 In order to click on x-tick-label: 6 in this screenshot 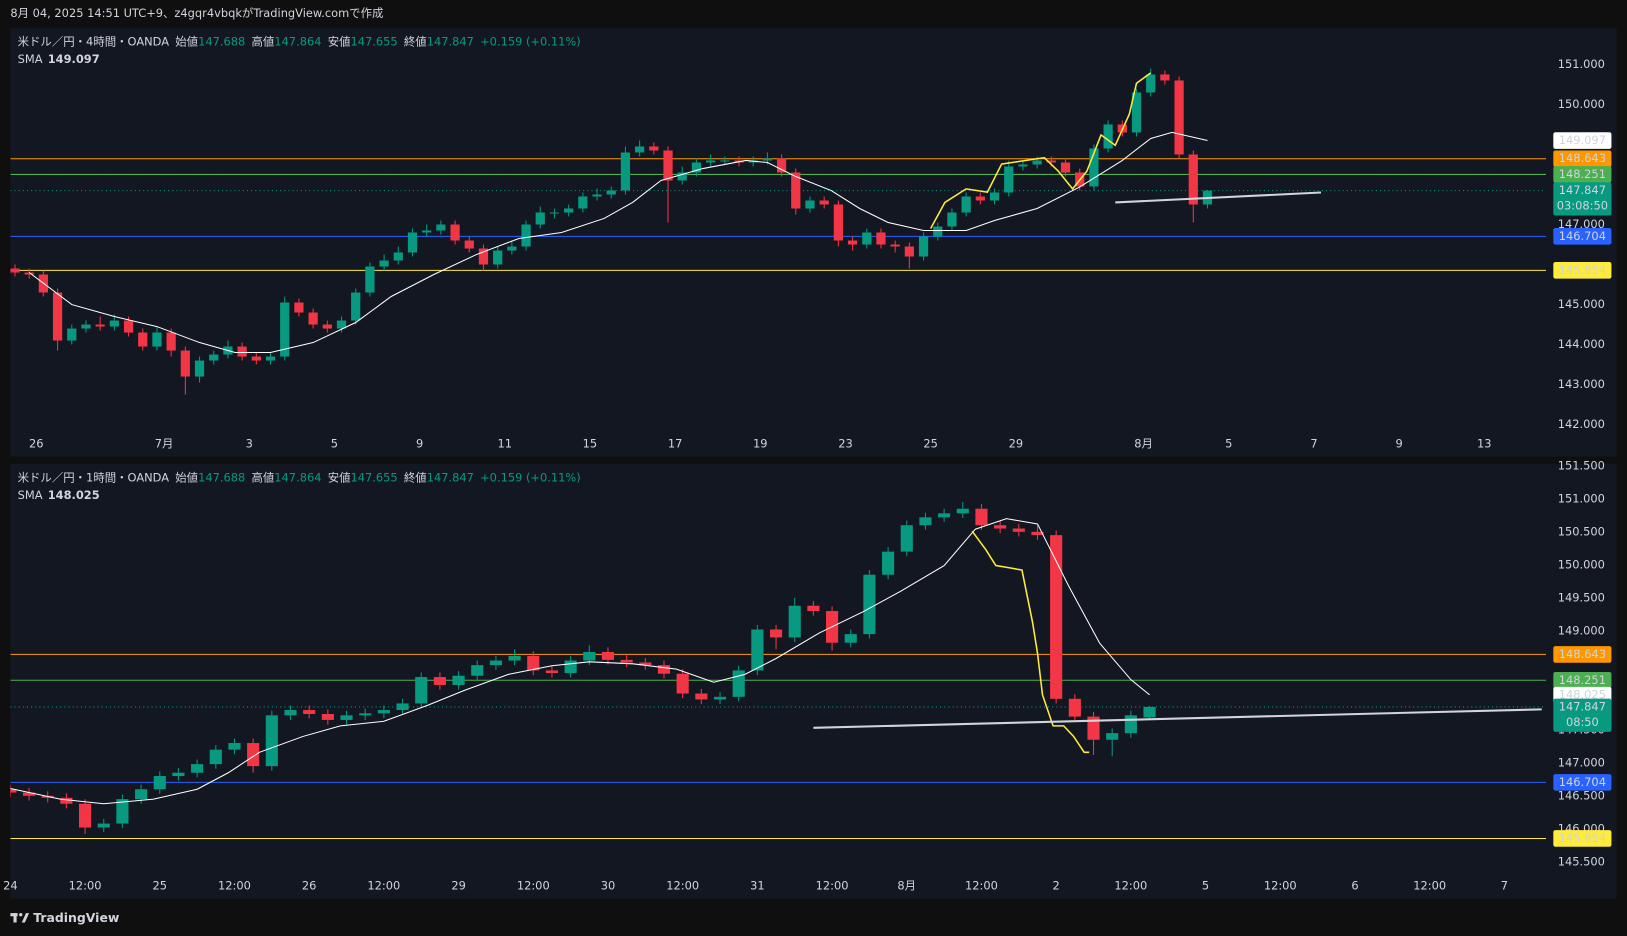, I will do `click(1354, 886)`.